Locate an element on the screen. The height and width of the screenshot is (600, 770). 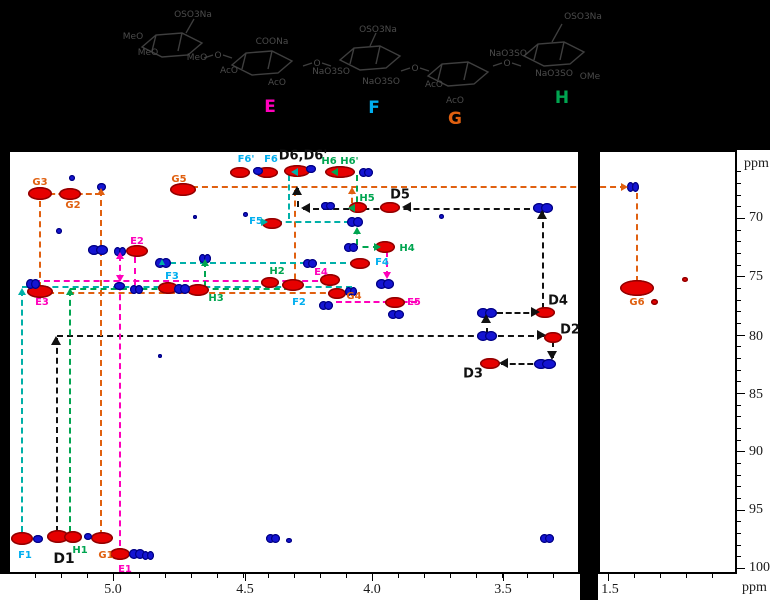
residue-letter: E is located at coordinates (270, 107).